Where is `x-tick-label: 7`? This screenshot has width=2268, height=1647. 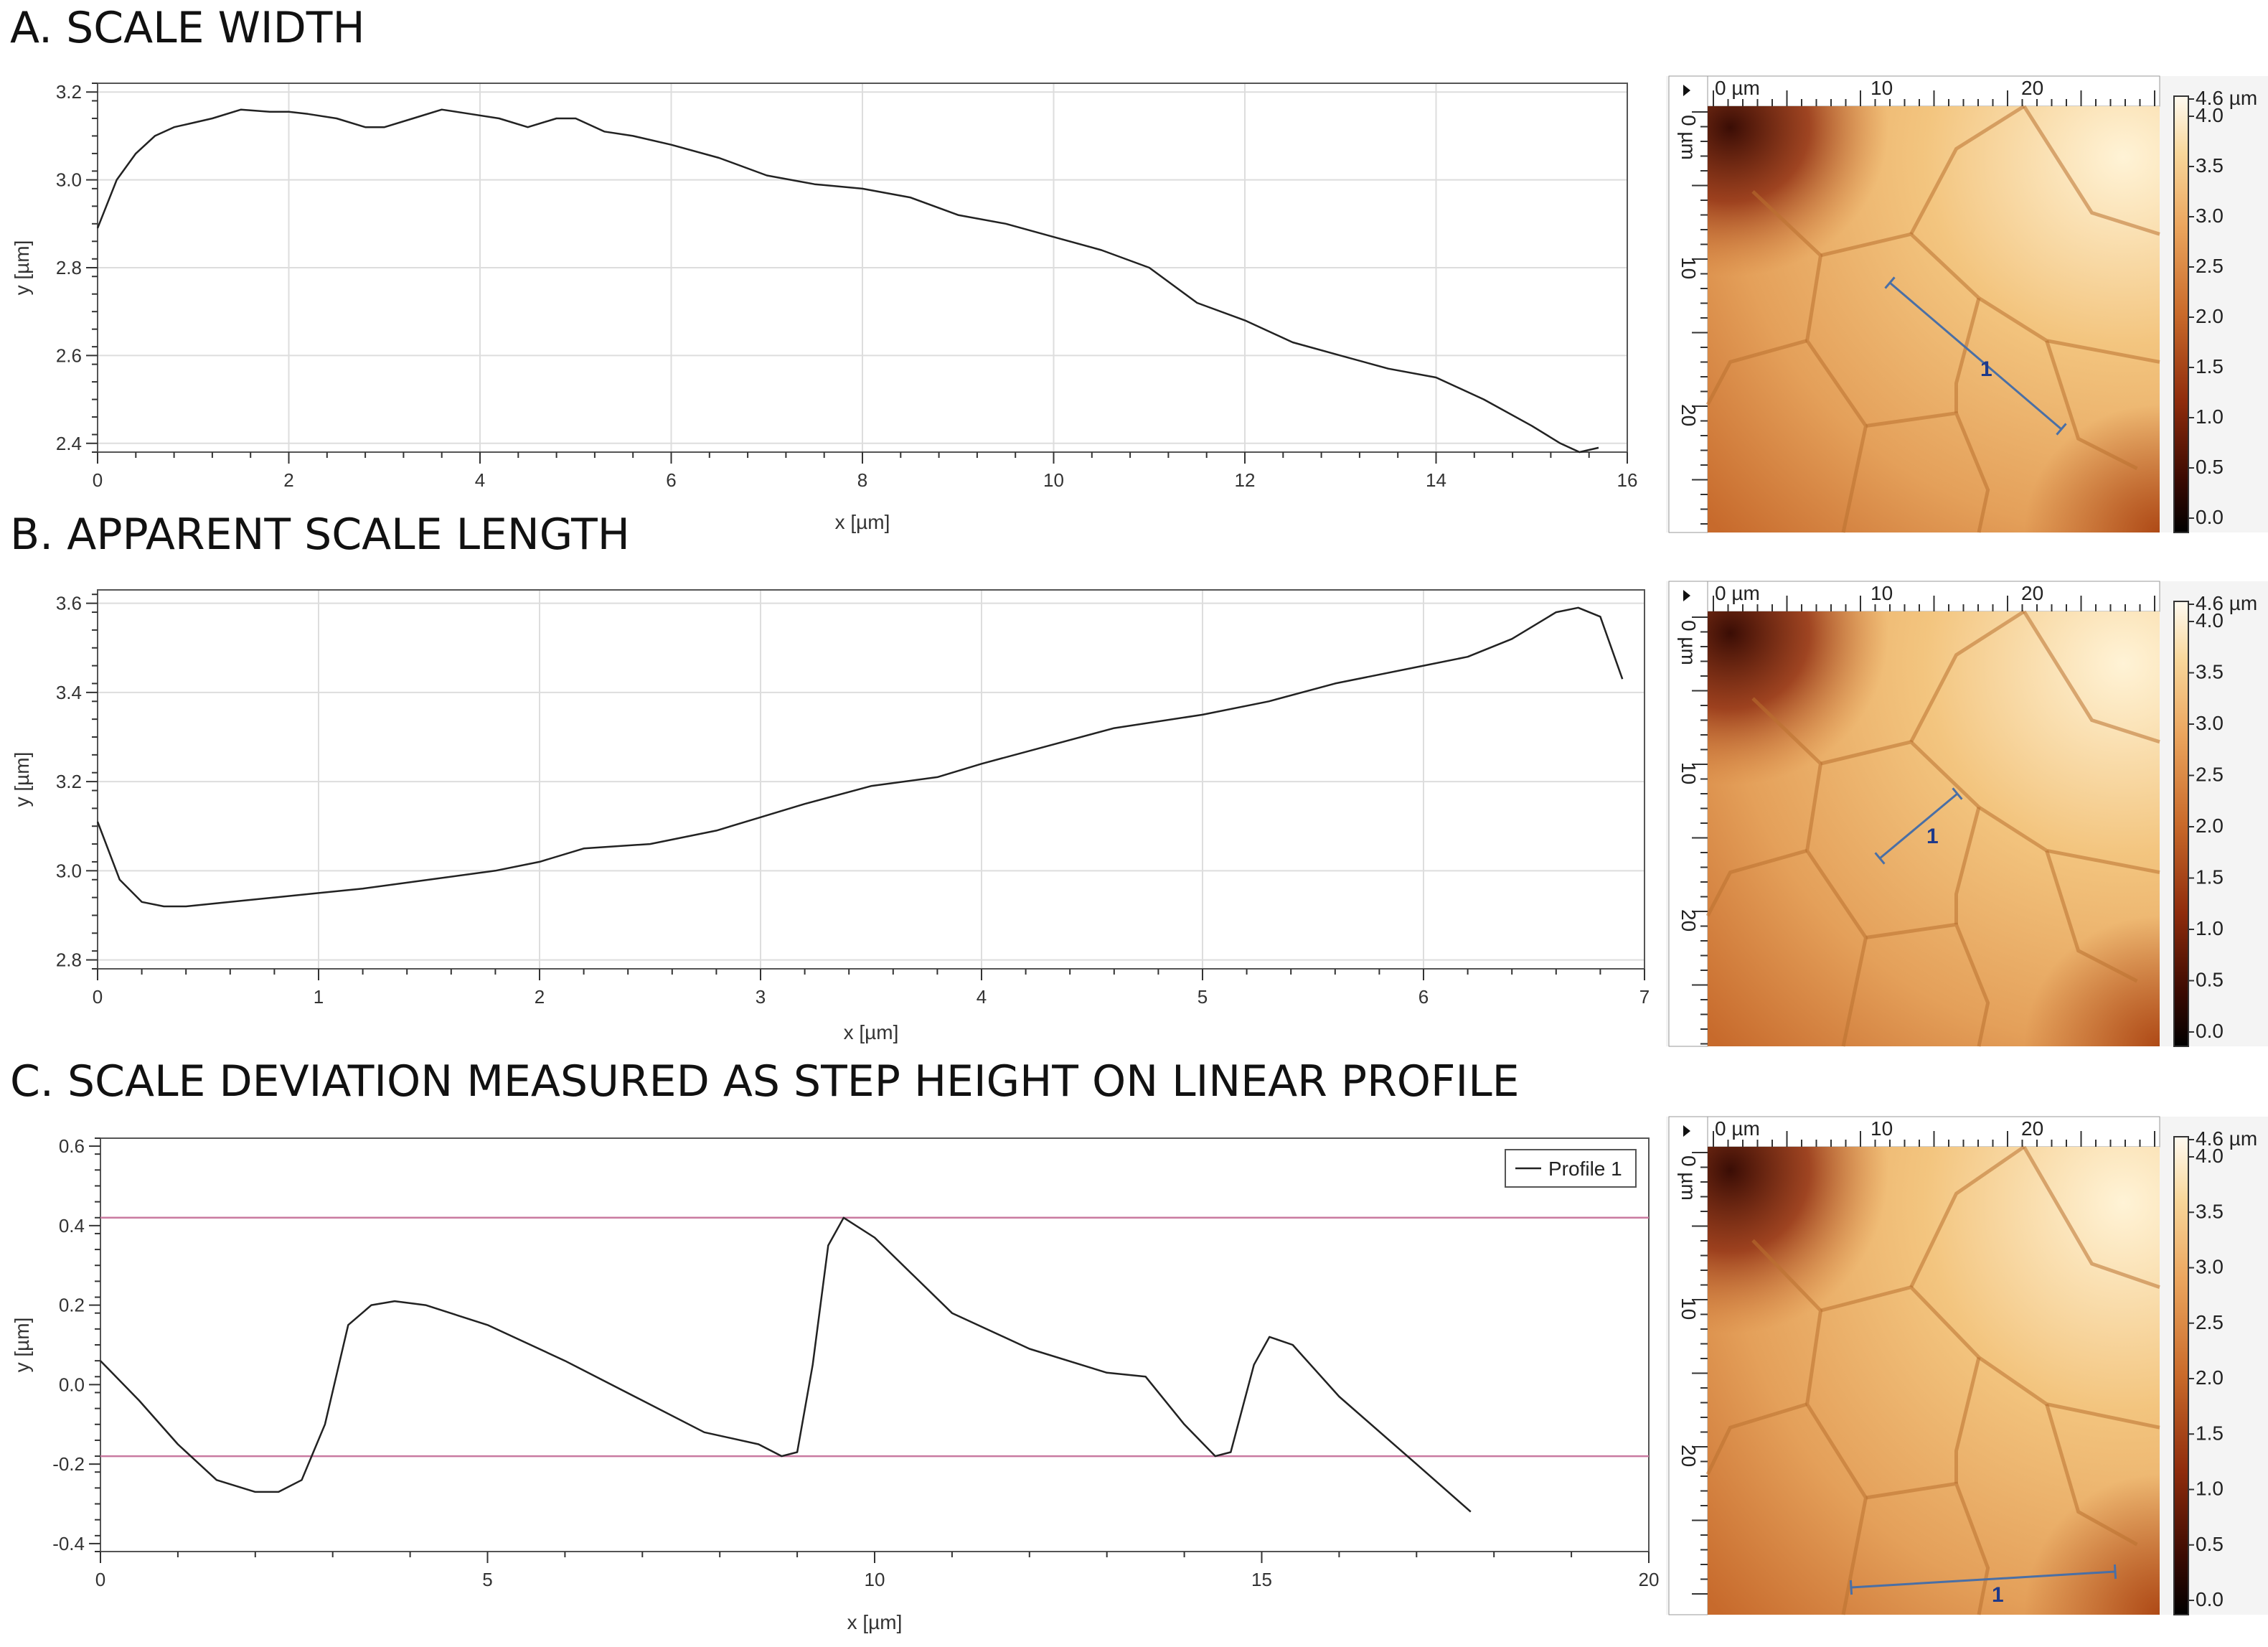 x-tick-label: 7 is located at coordinates (1644, 997).